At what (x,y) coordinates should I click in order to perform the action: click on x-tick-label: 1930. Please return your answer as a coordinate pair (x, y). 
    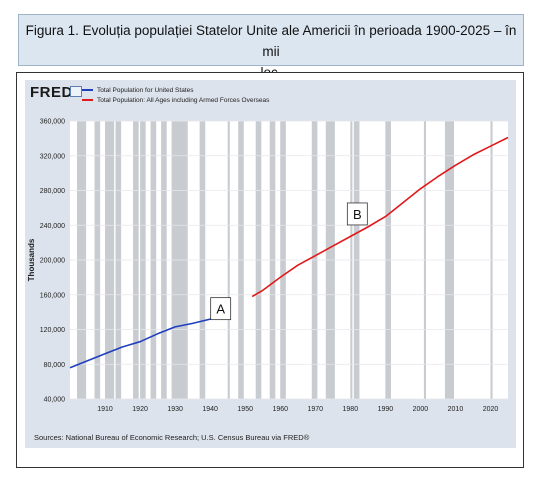
    Looking at the image, I should click on (175, 409).